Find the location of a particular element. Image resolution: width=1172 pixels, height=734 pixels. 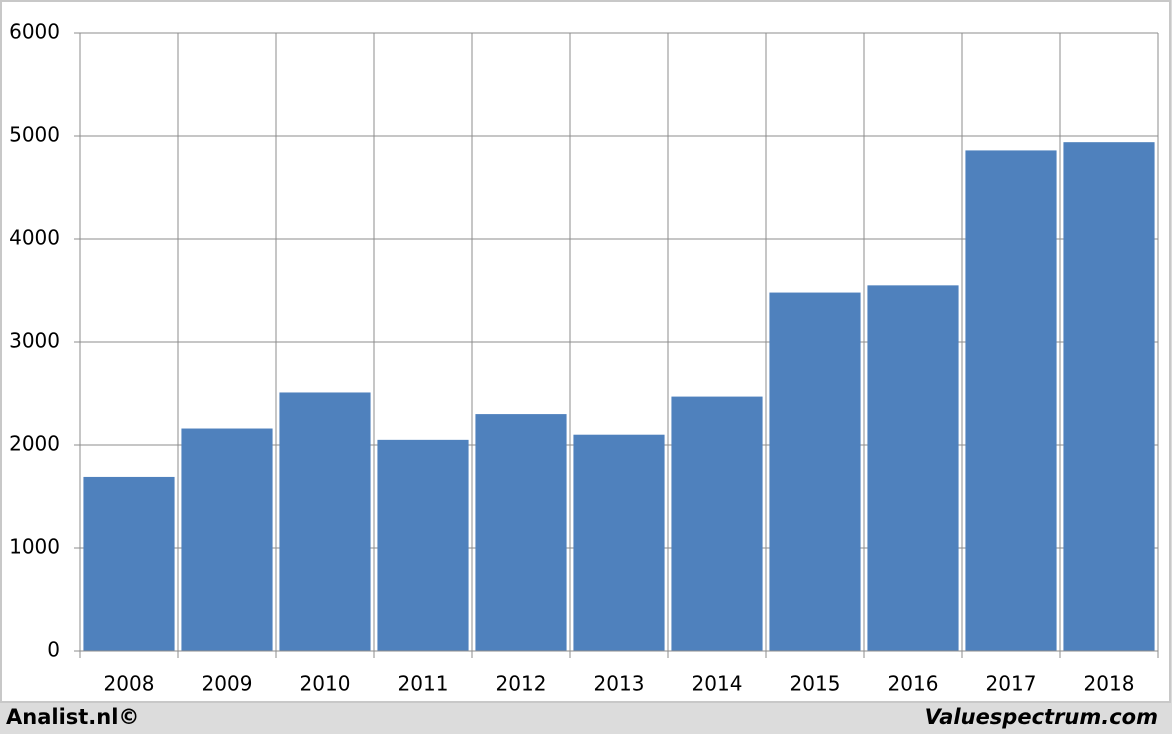

x-tick-label: 2010 is located at coordinates (325, 684).